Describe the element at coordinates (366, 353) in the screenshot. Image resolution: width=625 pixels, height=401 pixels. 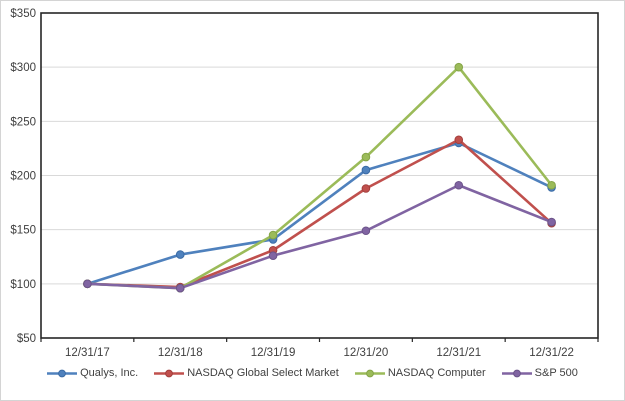
I see `x-tick-label: 12/31/20` at that location.